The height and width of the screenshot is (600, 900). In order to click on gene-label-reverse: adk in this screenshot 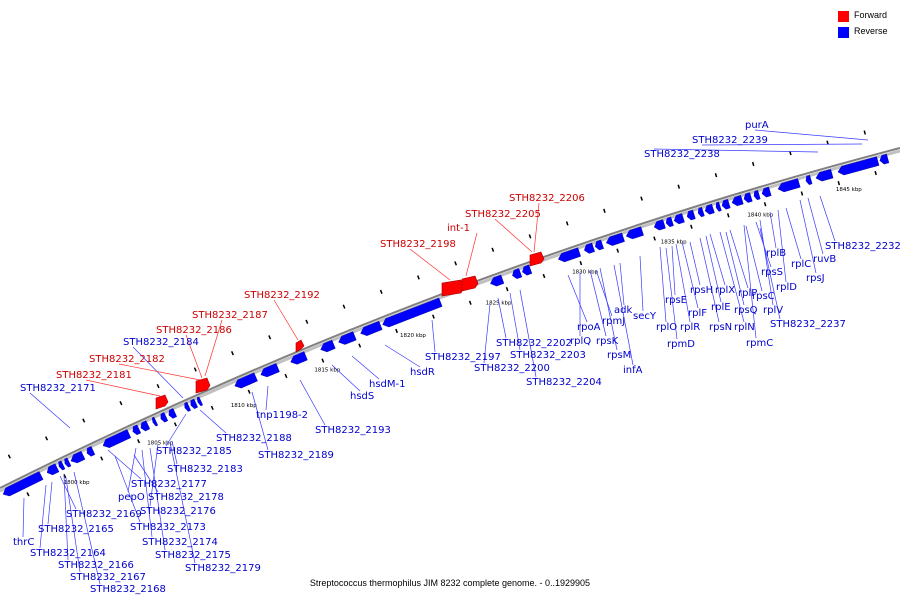, I will do `click(623, 310)`.